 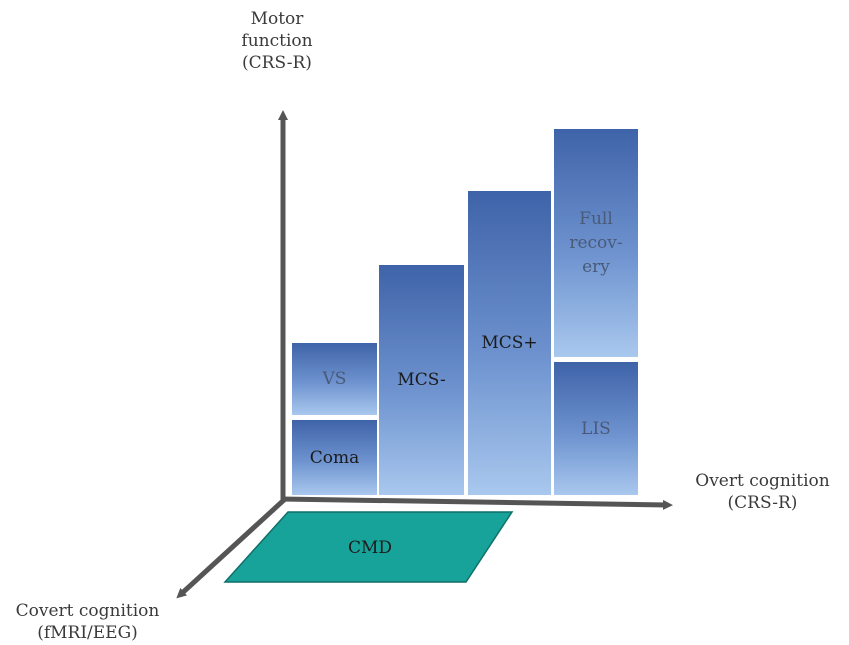 I want to click on overt-axis, so click(x=476, y=503).